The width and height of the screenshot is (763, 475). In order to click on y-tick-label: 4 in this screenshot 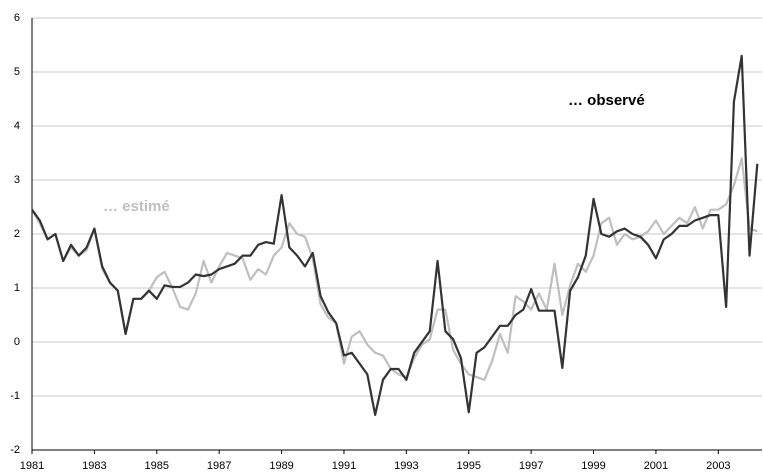, I will do `click(17, 126)`.